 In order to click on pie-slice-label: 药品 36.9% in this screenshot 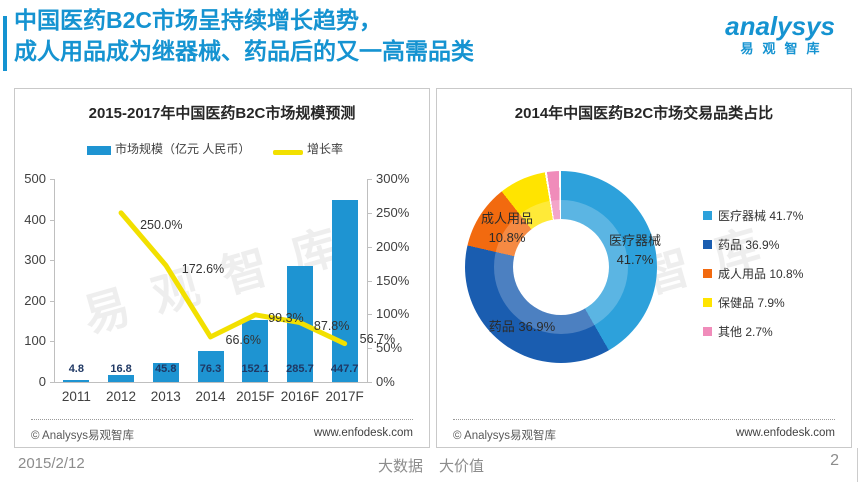, I will do `click(522, 326)`.